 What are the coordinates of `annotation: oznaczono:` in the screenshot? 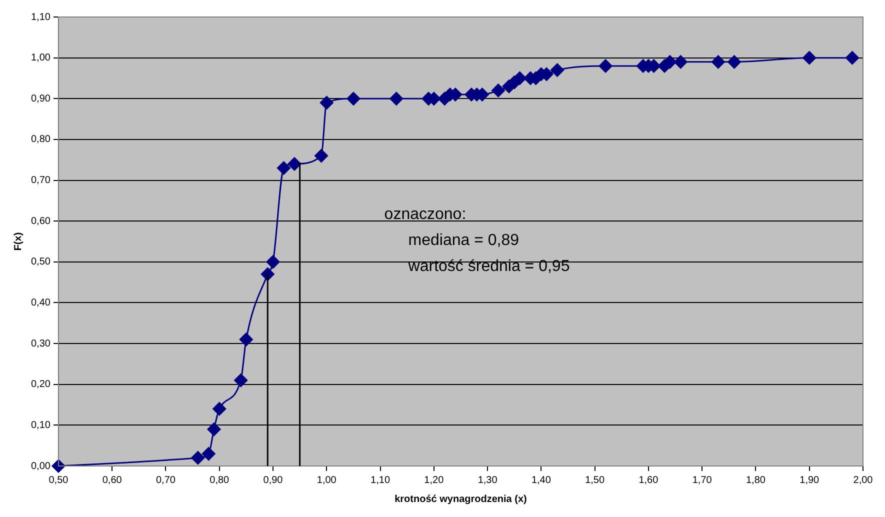 It's located at (425, 215).